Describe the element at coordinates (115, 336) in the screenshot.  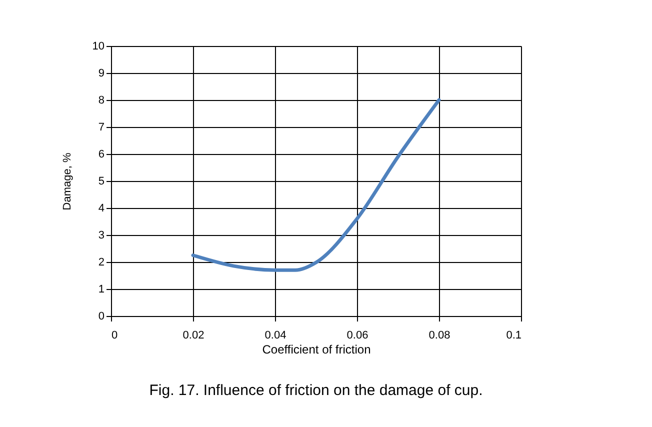
I see `x-tick-label: 0` at that location.